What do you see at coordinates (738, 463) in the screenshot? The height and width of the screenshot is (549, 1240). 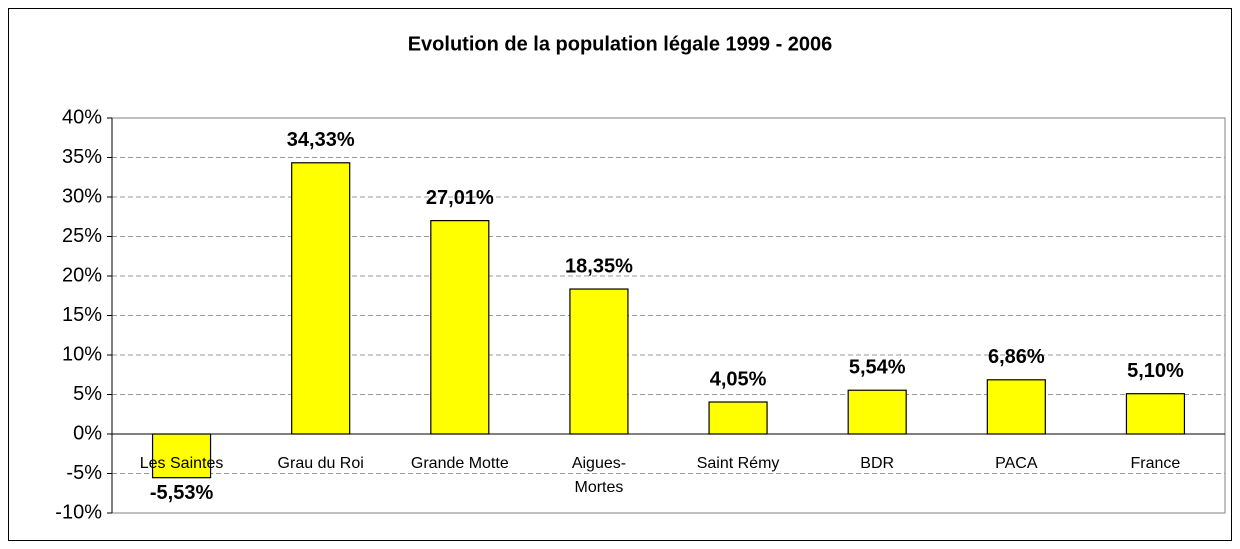 I see `x-tick-label: Saint Rémy` at bounding box center [738, 463].